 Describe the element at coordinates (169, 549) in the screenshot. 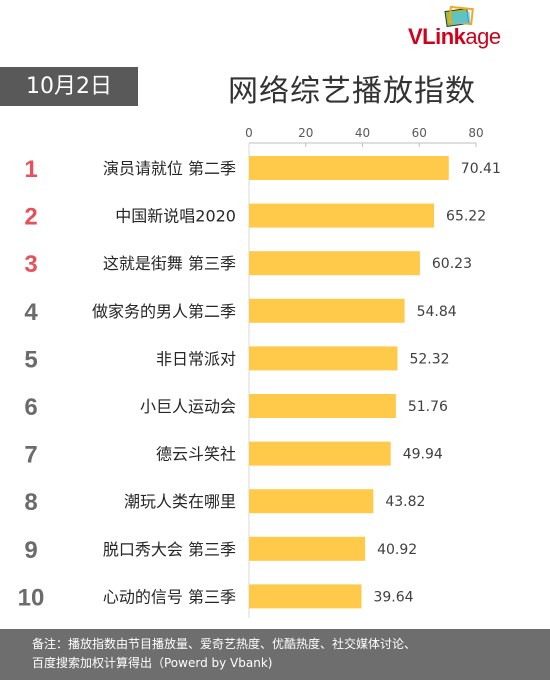

I see `category-label: 脱口秀大会 第三季` at that location.